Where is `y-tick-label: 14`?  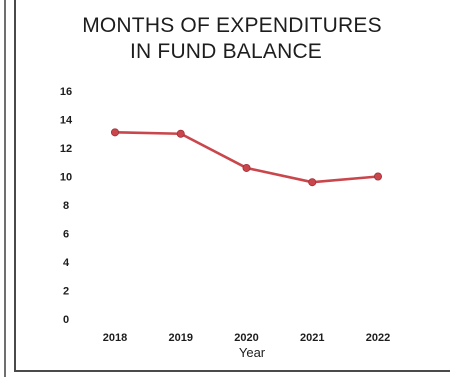 y-tick-label: 14 is located at coordinates (66, 121).